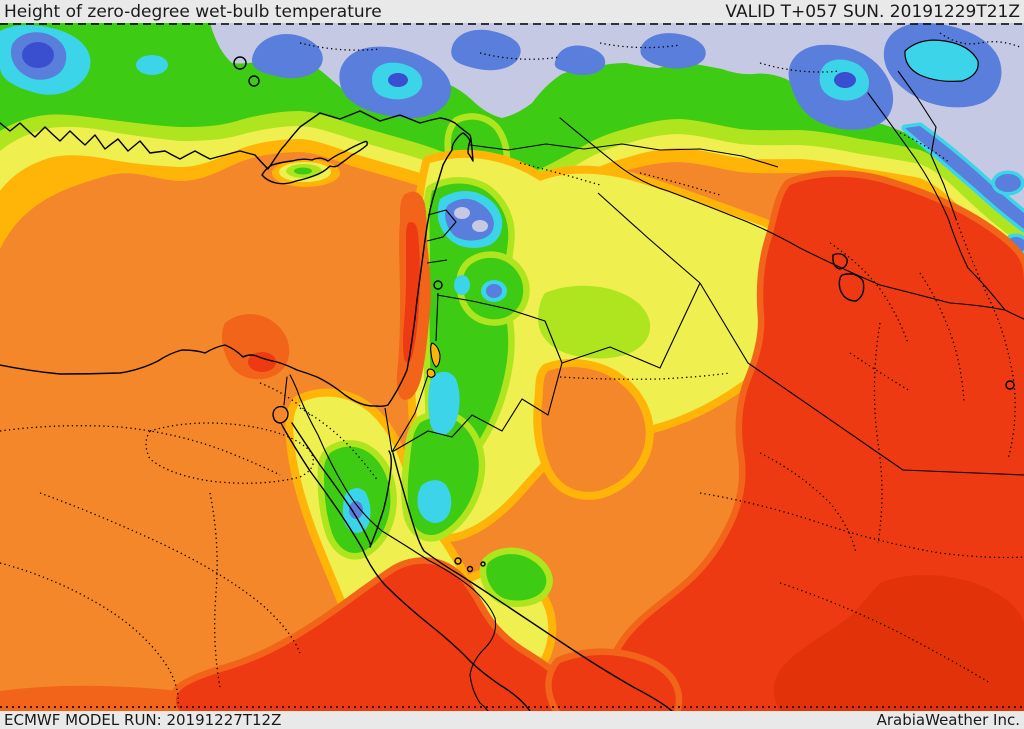 The height and width of the screenshot is (729, 1024). Describe the element at coordinates (848, 277) in the screenshot. I see `lake-tharthar` at that location.